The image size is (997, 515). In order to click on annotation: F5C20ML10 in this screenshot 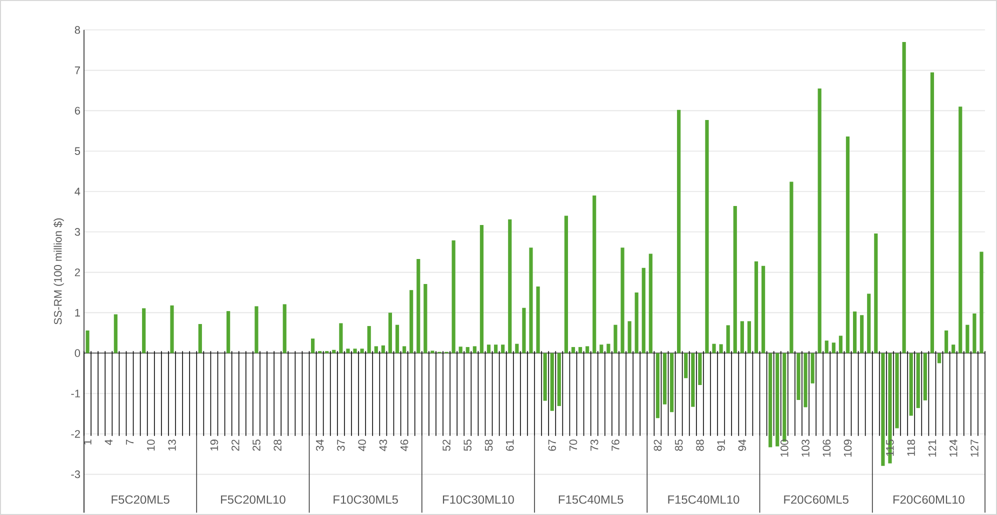, I will do `click(253, 499)`.